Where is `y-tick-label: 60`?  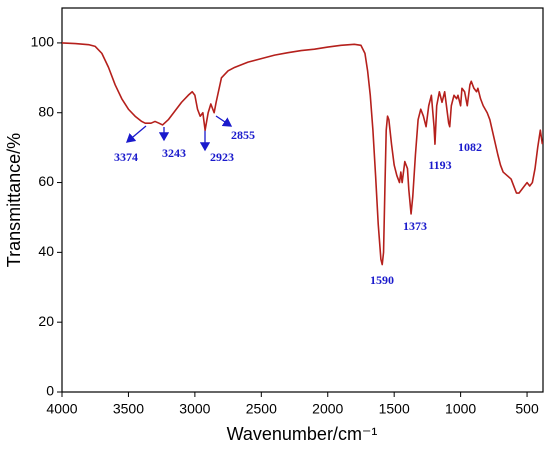
y-tick-label: 60 is located at coordinates (46, 181).